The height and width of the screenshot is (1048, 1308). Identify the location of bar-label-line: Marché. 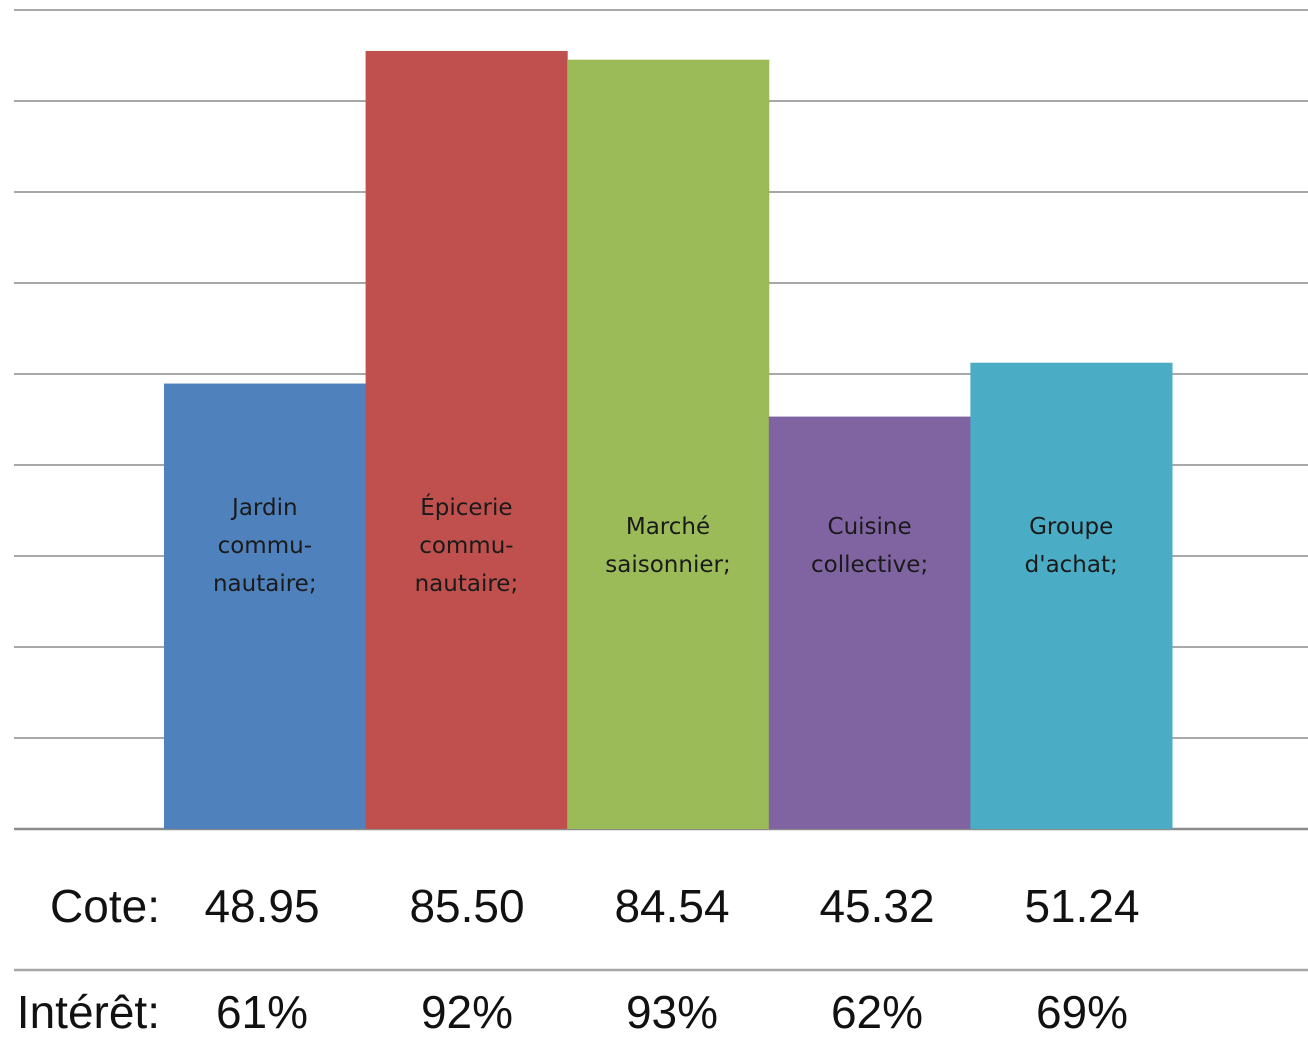
(668, 527).